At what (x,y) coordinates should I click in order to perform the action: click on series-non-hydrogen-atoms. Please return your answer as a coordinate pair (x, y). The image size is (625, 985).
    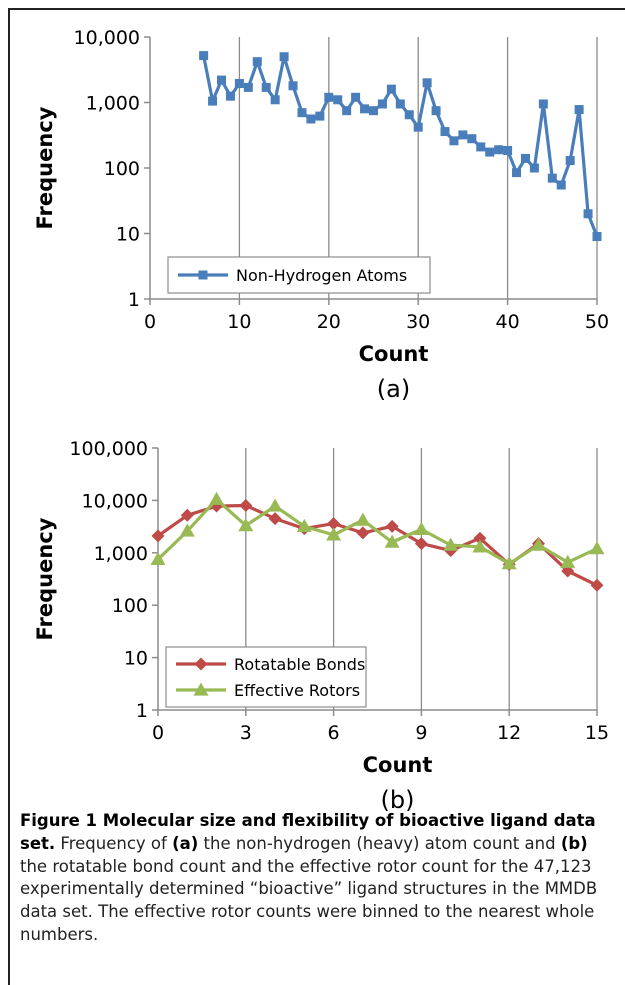
    Looking at the image, I should click on (400, 146).